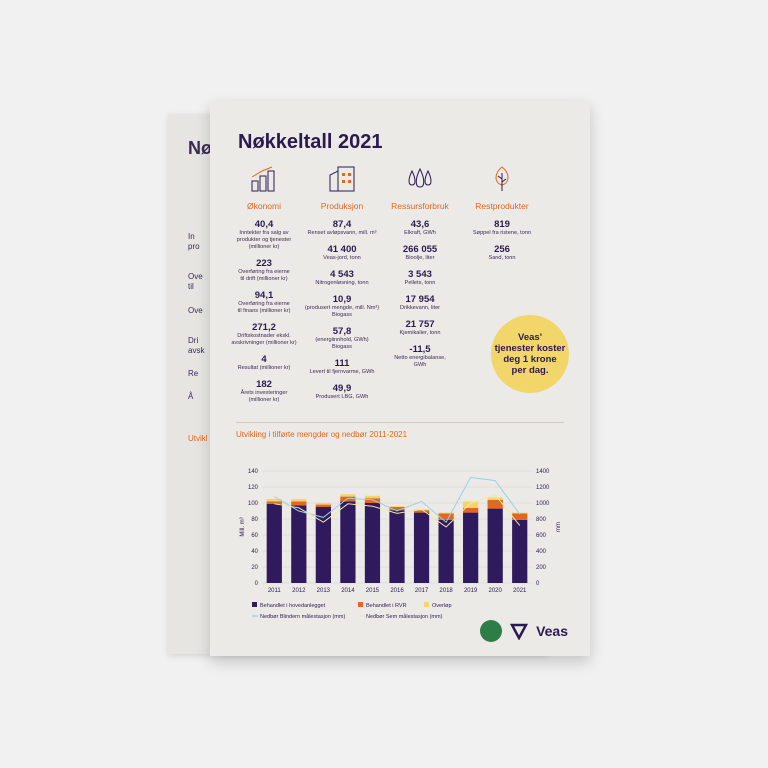  What do you see at coordinates (264, 363) in the screenshot?
I see `stat-item: 4 Resultat (millioner kr)` at bounding box center [264, 363].